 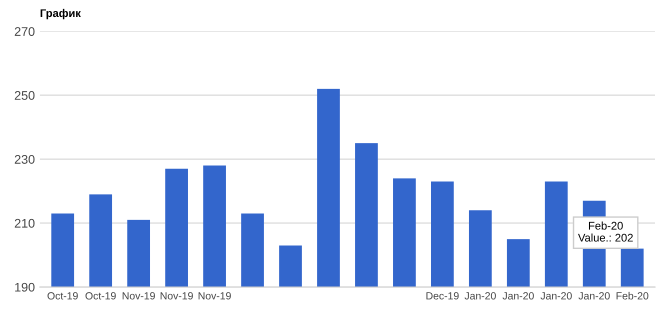 I want to click on x-tick-label: Dec-19, so click(x=442, y=296).